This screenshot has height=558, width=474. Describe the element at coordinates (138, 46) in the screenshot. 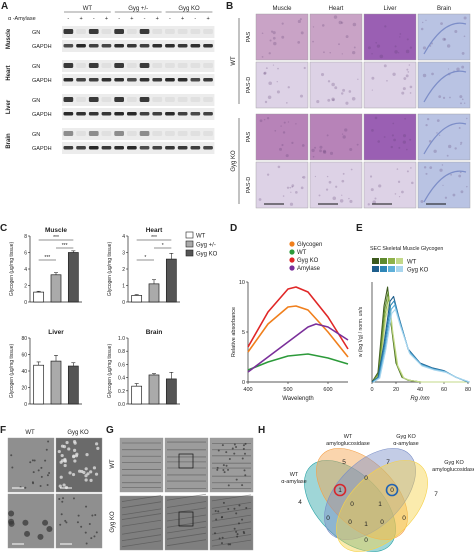

I see `blot-strip` at that location.